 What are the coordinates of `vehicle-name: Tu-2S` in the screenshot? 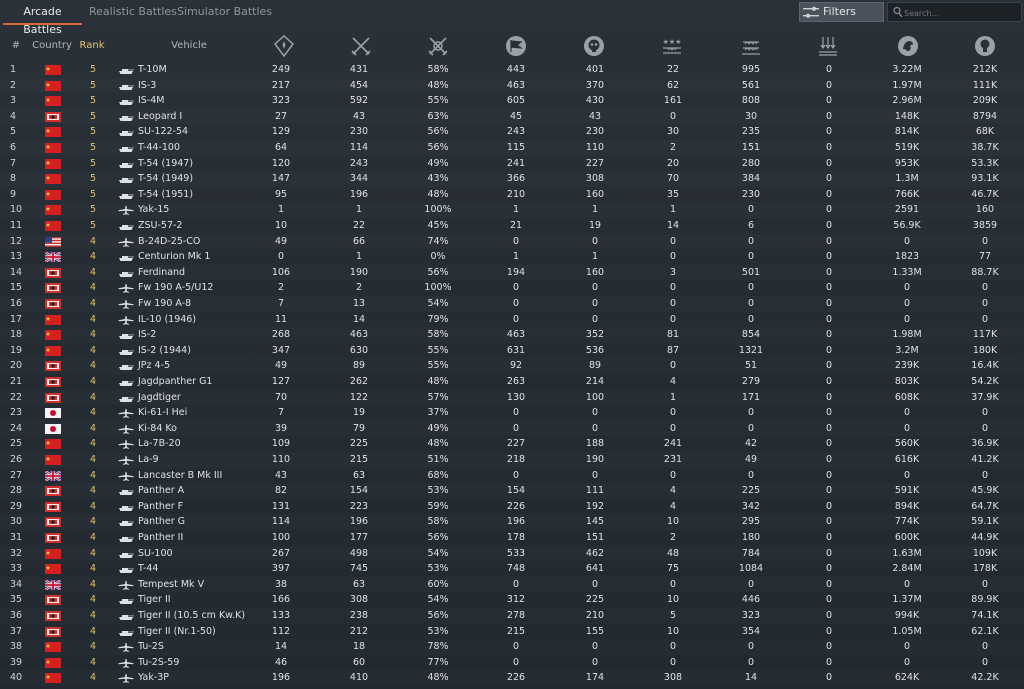 It's located at (151, 647).